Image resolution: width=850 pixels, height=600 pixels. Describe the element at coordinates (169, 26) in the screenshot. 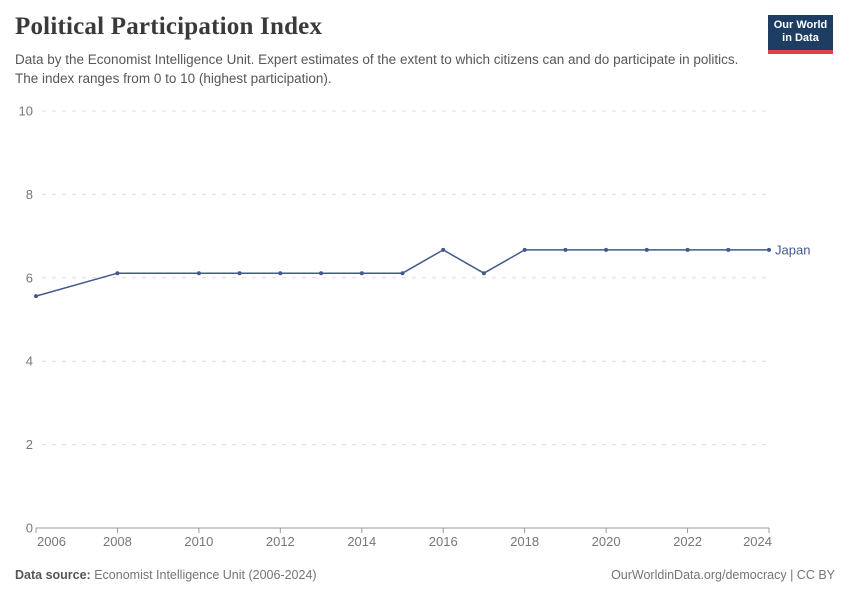

I see `chart-title: Political Participation Index` at that location.